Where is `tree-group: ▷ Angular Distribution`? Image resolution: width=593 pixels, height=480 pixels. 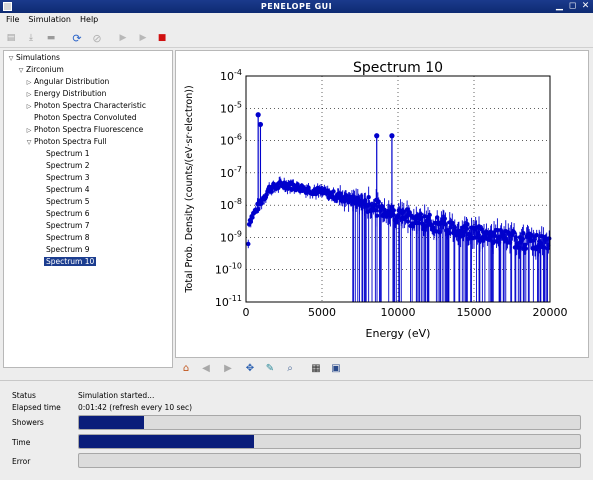
tree-group: ▷ Angular Distribution is located at coordinates (67, 82).